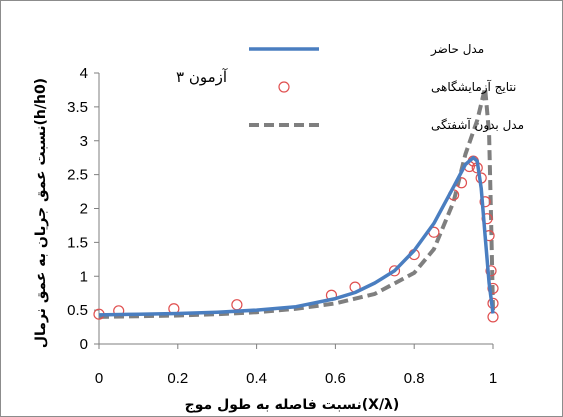  What do you see at coordinates (84, 141) in the screenshot?
I see `y-tick-label: 3` at bounding box center [84, 141].